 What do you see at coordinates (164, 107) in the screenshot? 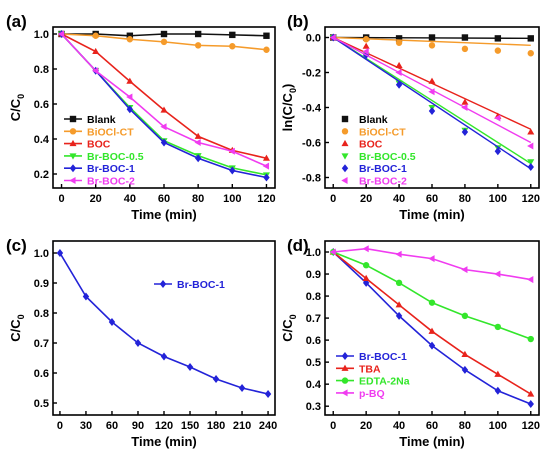
I see `plot-frame` at bounding box center [164, 107].